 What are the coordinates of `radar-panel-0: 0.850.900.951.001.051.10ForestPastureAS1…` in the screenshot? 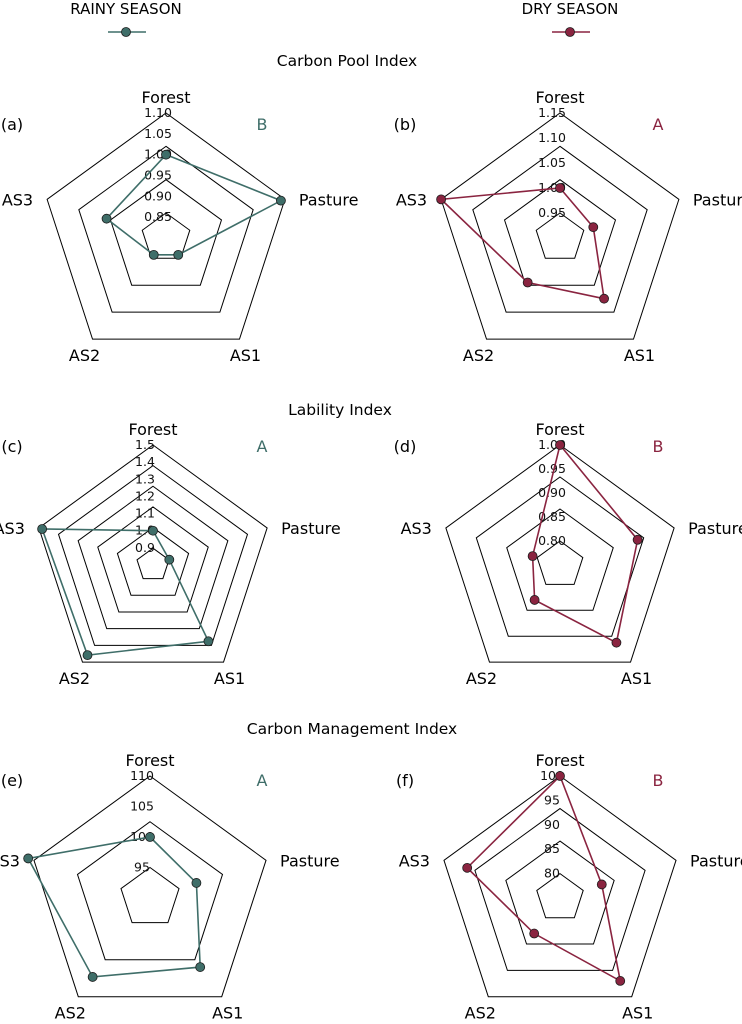 It's located at (180, 226).